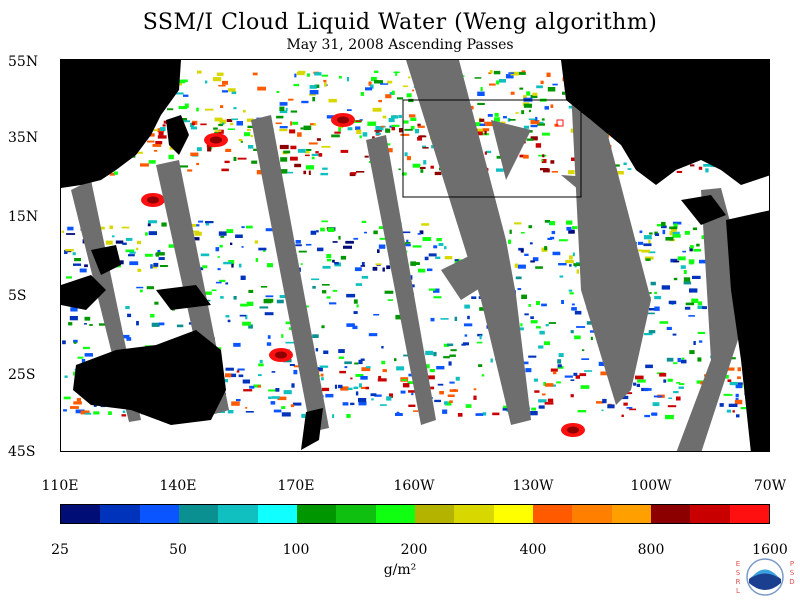  I want to click on chart-subtitle: May 31, 2008 Ascending Passes, so click(400, 45).